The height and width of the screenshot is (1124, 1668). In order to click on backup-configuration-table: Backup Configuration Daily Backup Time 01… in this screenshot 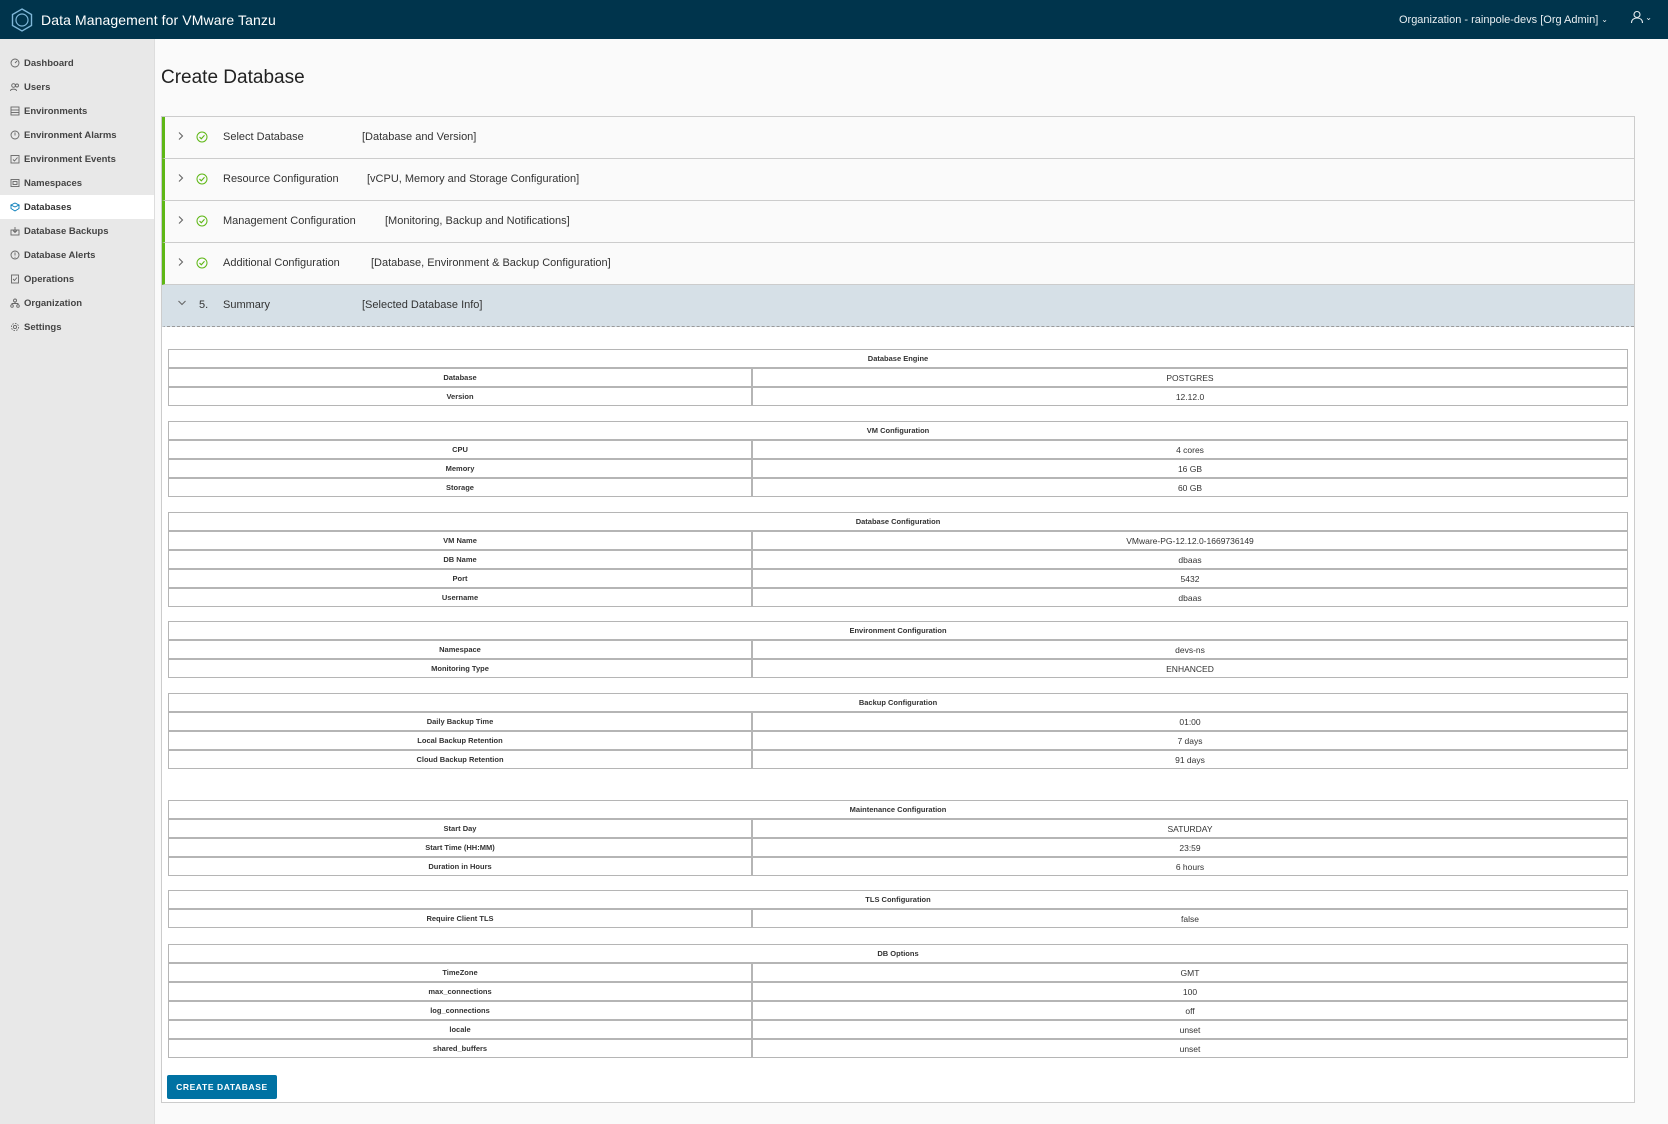, I will do `click(898, 731)`.